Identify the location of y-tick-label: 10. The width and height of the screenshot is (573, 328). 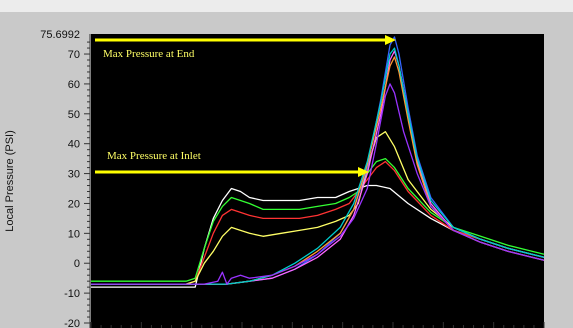
(74, 234).